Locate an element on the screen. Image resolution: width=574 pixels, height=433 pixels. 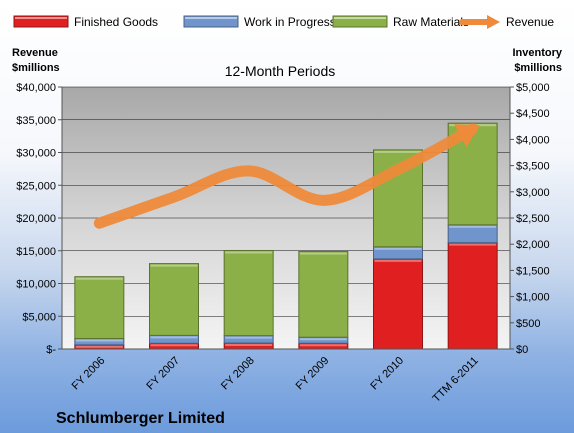
right-axis-tick-label: $1,500 is located at coordinates (533, 271).